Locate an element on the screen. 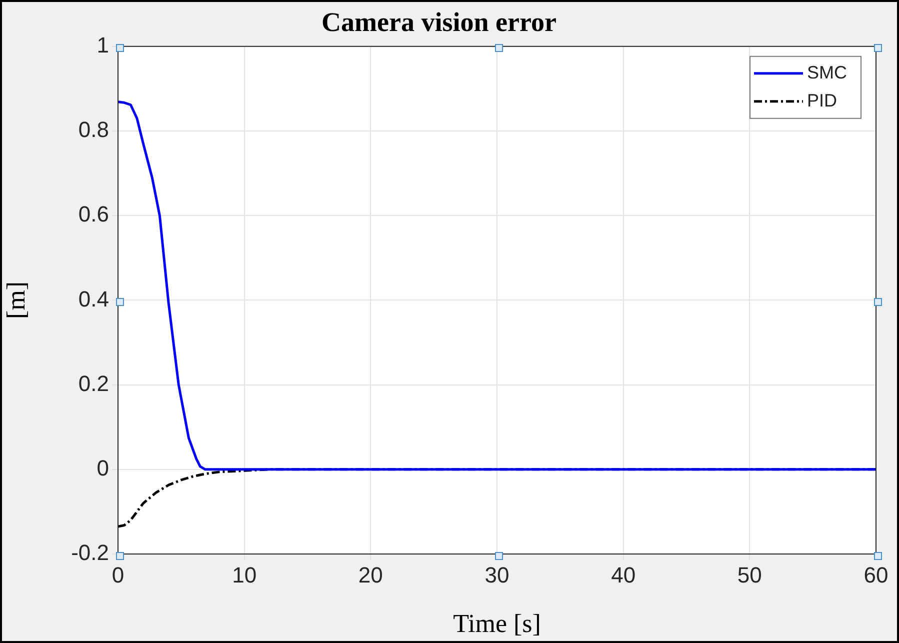  legend-label: SMC is located at coordinates (827, 72).